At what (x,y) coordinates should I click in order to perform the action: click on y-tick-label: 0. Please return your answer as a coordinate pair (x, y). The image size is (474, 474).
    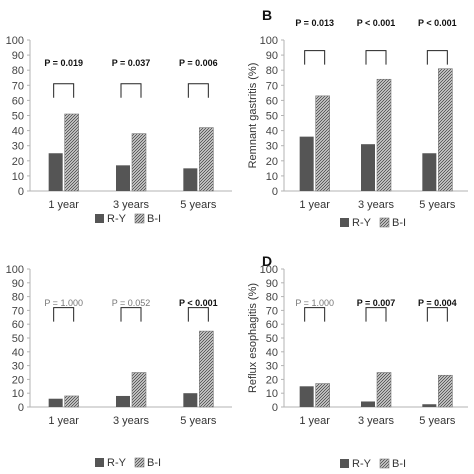
    Looking at the image, I should click on (21, 192).